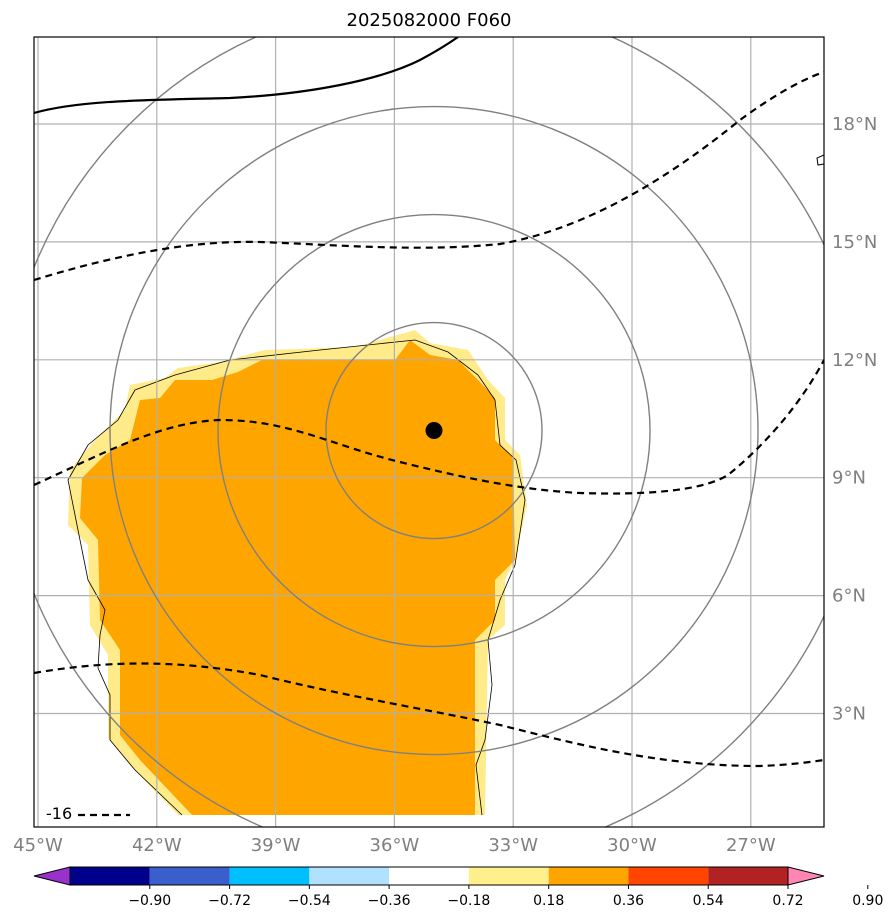 This screenshot has height=924, width=894. I want to click on latitude-label: 9°N, so click(849, 478).